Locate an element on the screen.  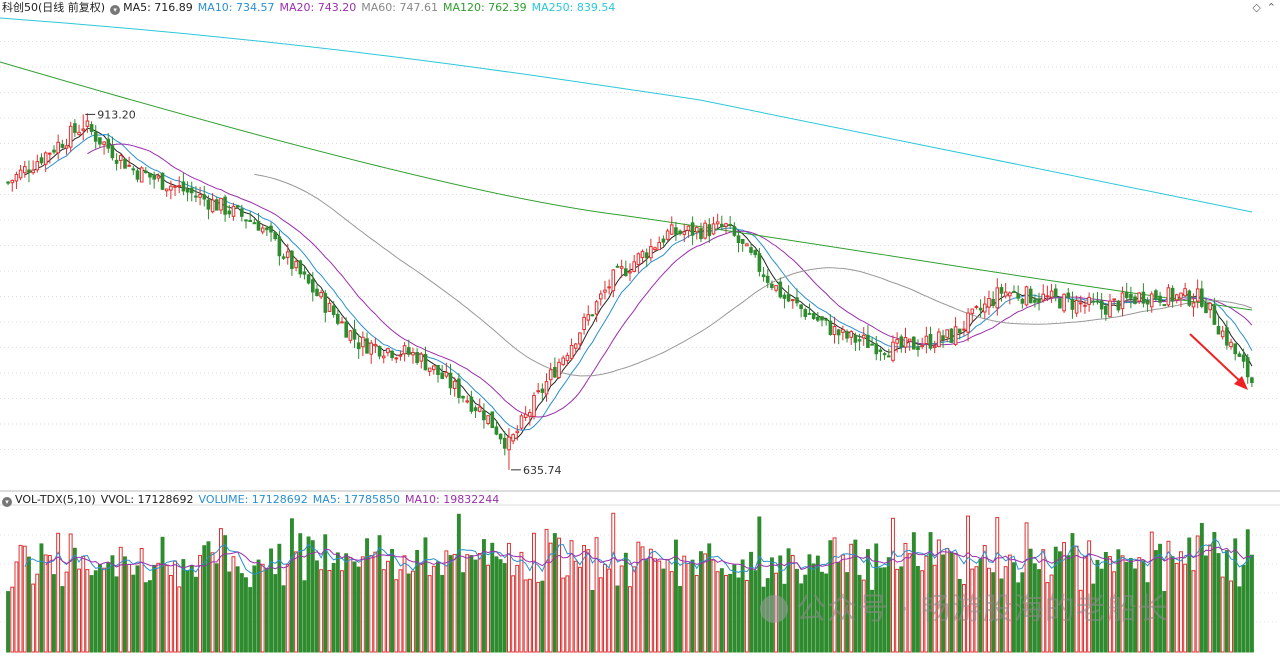
volume-title: VOL-TDX(5,10) is located at coordinates (55, 499).